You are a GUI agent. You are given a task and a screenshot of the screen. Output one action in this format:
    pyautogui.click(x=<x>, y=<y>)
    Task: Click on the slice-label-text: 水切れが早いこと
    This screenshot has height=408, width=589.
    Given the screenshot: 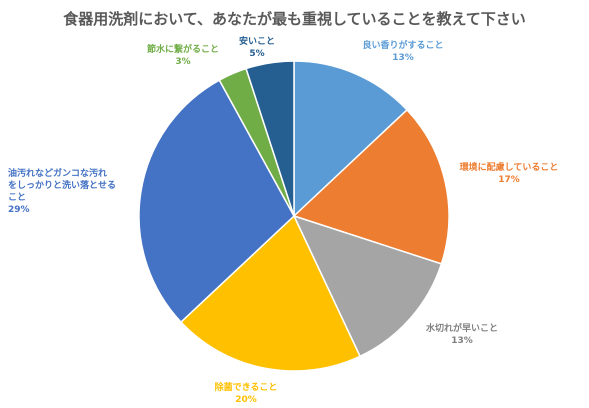 What is the action you would take?
    pyautogui.click(x=461, y=329)
    